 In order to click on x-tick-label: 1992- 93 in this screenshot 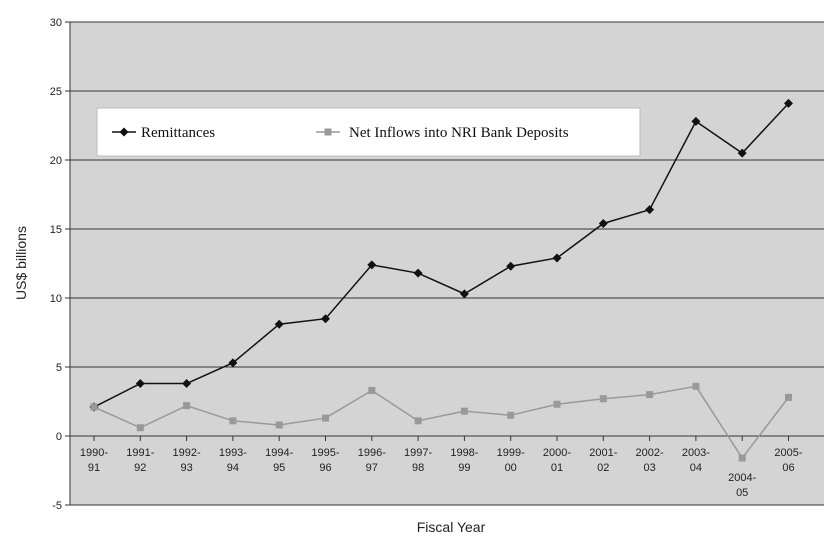, I will do `click(187, 460)`.